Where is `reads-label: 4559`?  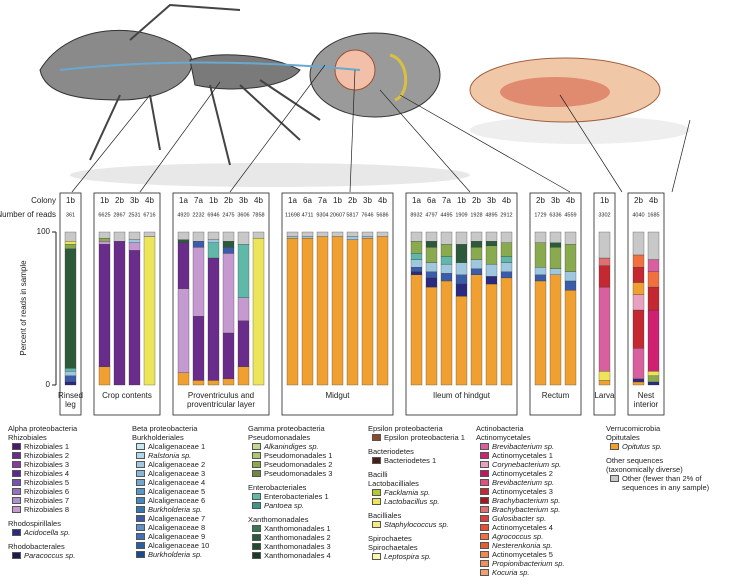 reads-label: 4559 is located at coordinates (570, 215).